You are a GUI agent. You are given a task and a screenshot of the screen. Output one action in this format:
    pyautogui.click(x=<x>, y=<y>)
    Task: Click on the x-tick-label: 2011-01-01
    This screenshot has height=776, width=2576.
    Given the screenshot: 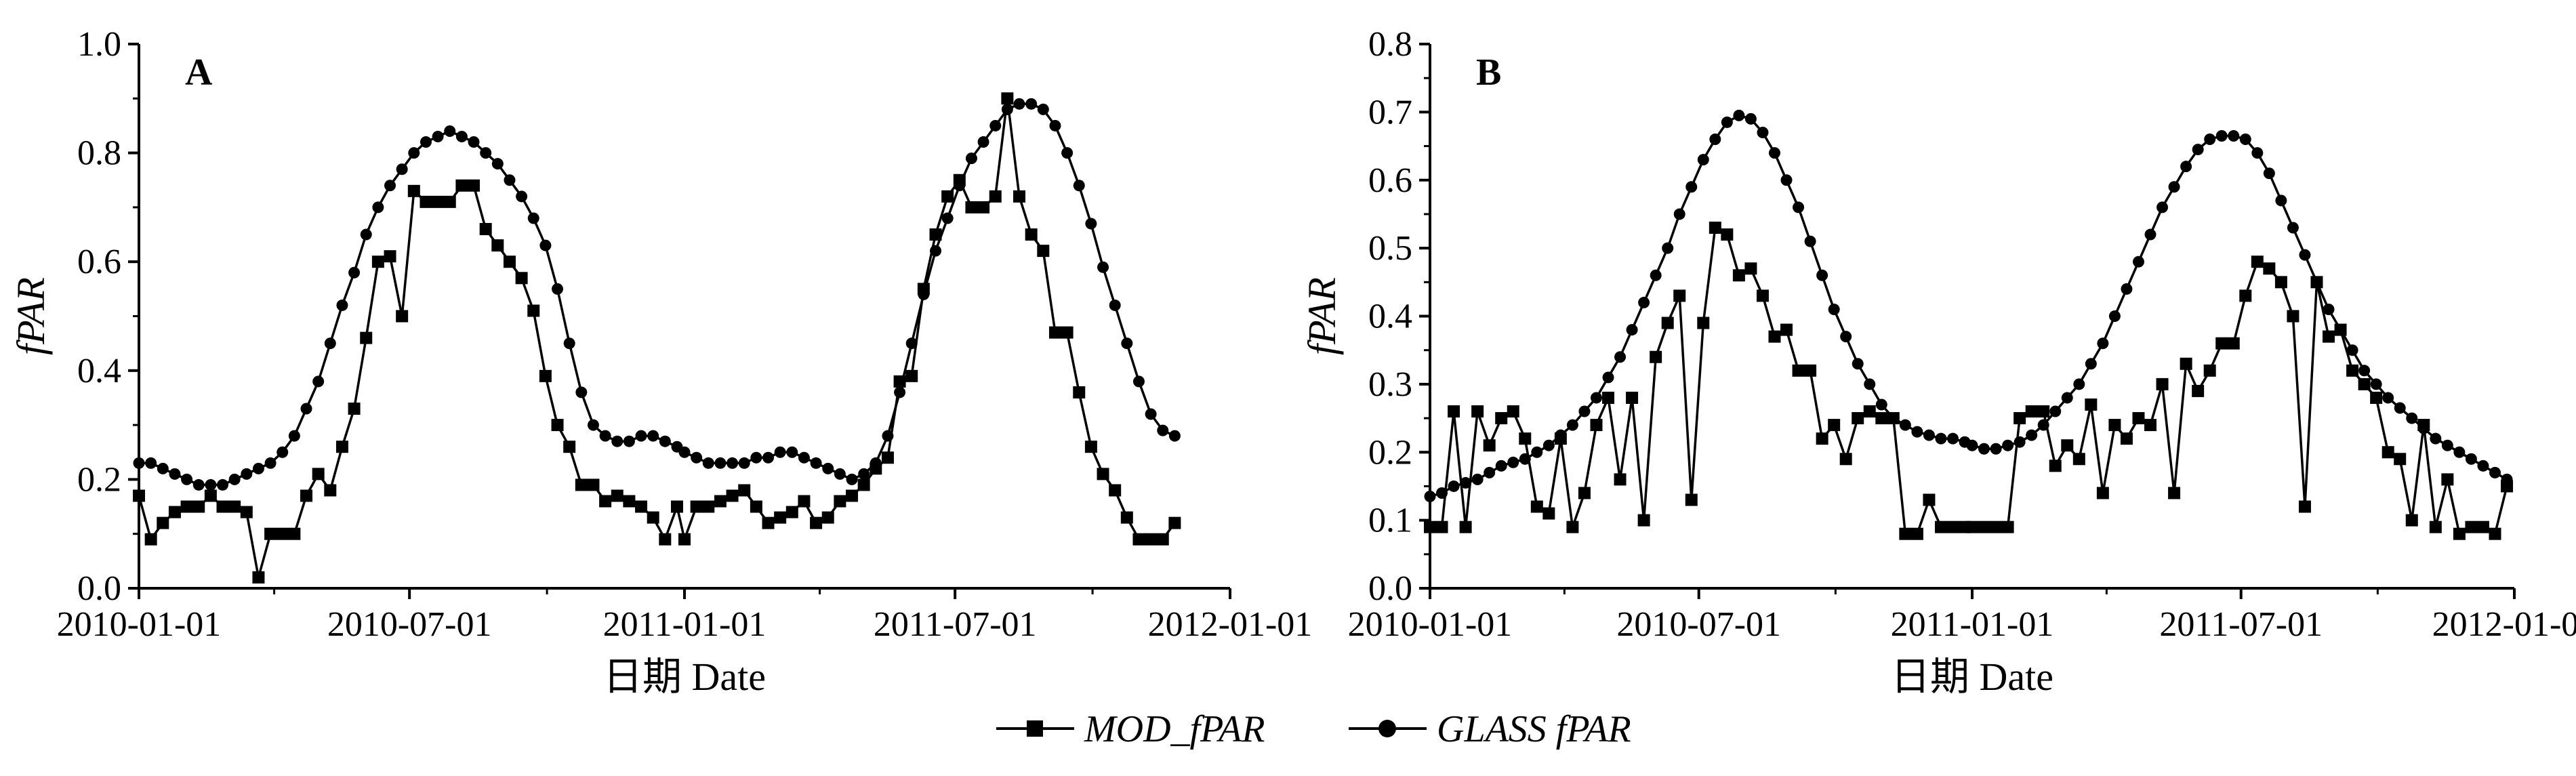 What is the action you would take?
    pyautogui.click(x=685, y=624)
    